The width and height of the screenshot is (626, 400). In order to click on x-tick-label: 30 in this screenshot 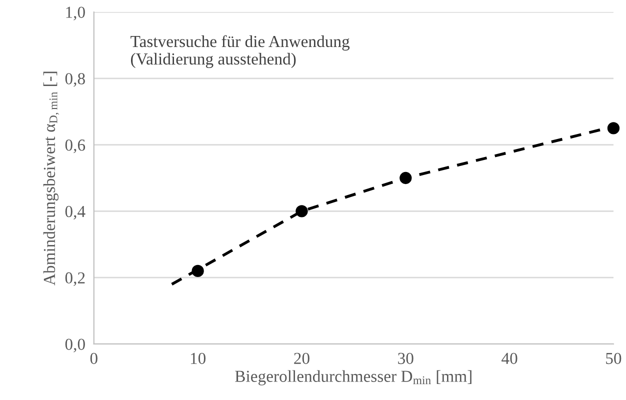, I will do `click(406, 358)`.